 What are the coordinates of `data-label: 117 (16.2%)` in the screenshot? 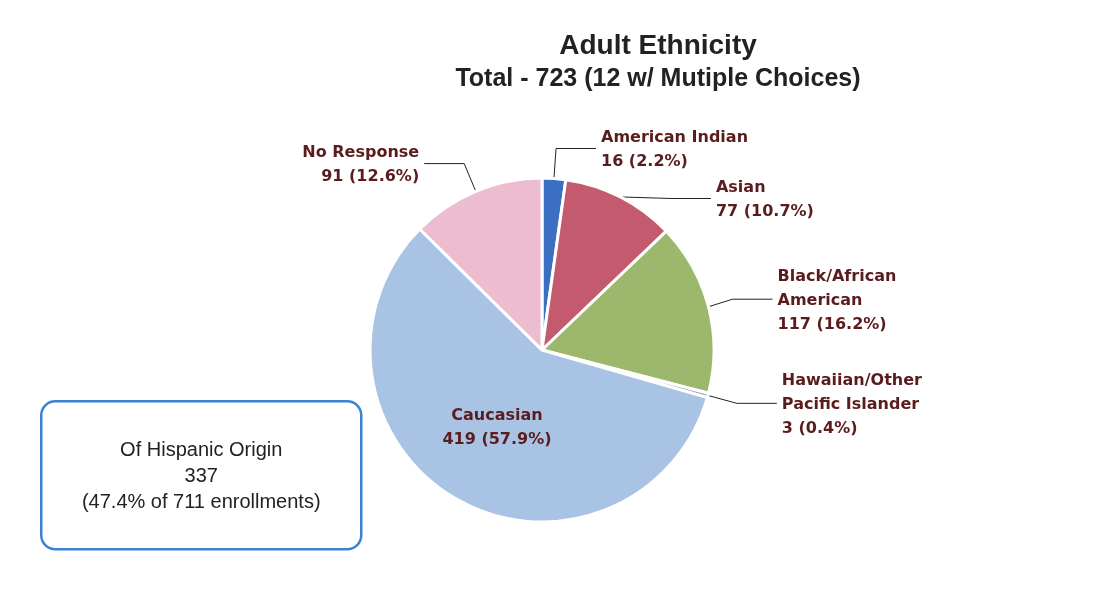 It's located at (832, 323).